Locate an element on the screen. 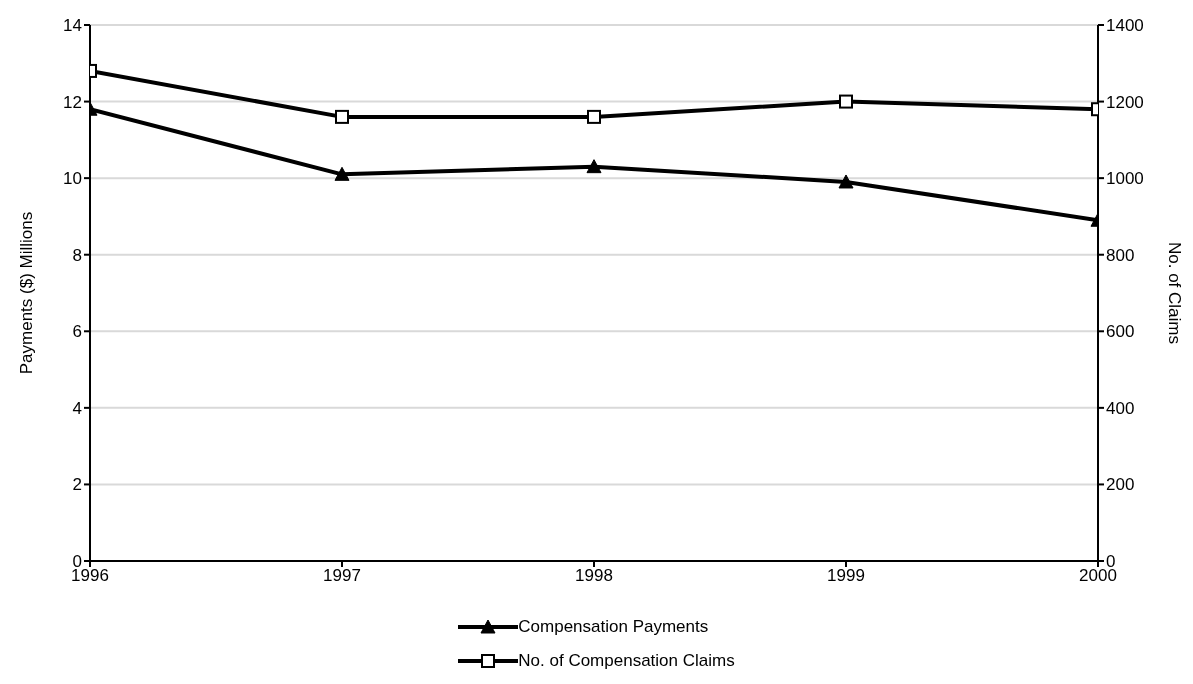 The height and width of the screenshot is (684, 1193). y-tick-label: 12 is located at coordinates (72, 102).